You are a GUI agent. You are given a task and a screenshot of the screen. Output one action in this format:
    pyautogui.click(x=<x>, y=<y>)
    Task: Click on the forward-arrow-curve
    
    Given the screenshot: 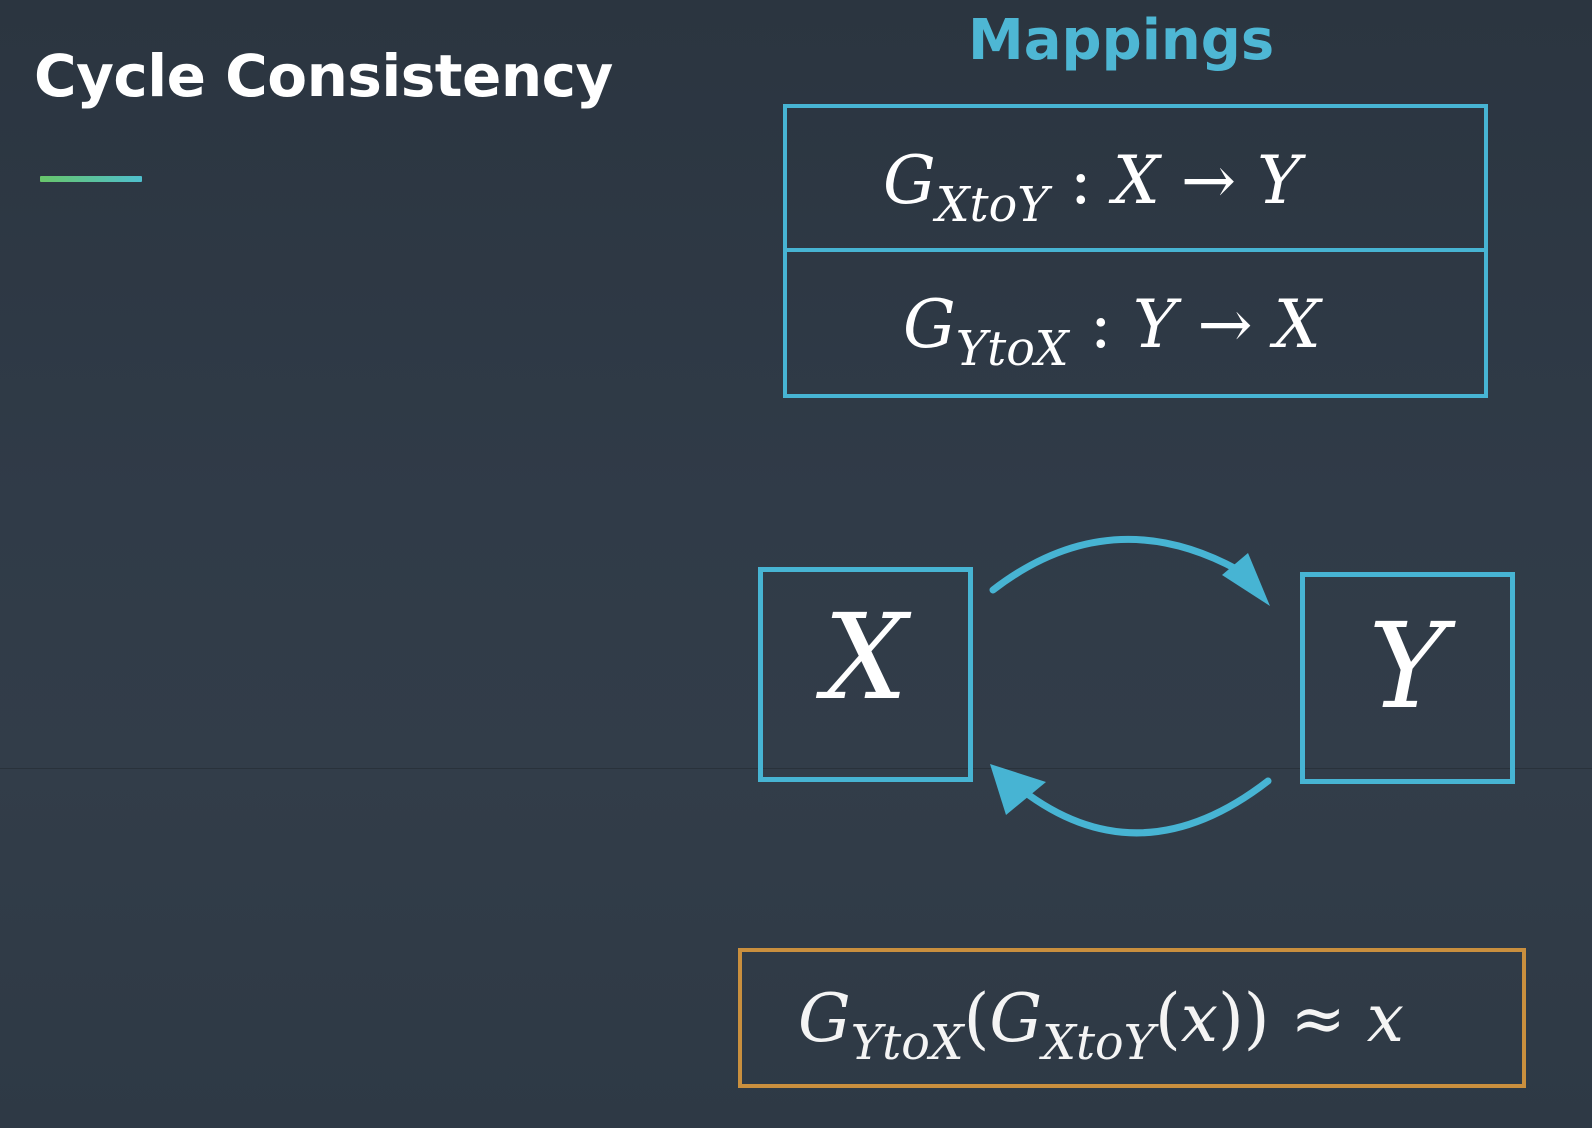 What is the action you would take?
    pyautogui.click(x=1115, y=564)
    